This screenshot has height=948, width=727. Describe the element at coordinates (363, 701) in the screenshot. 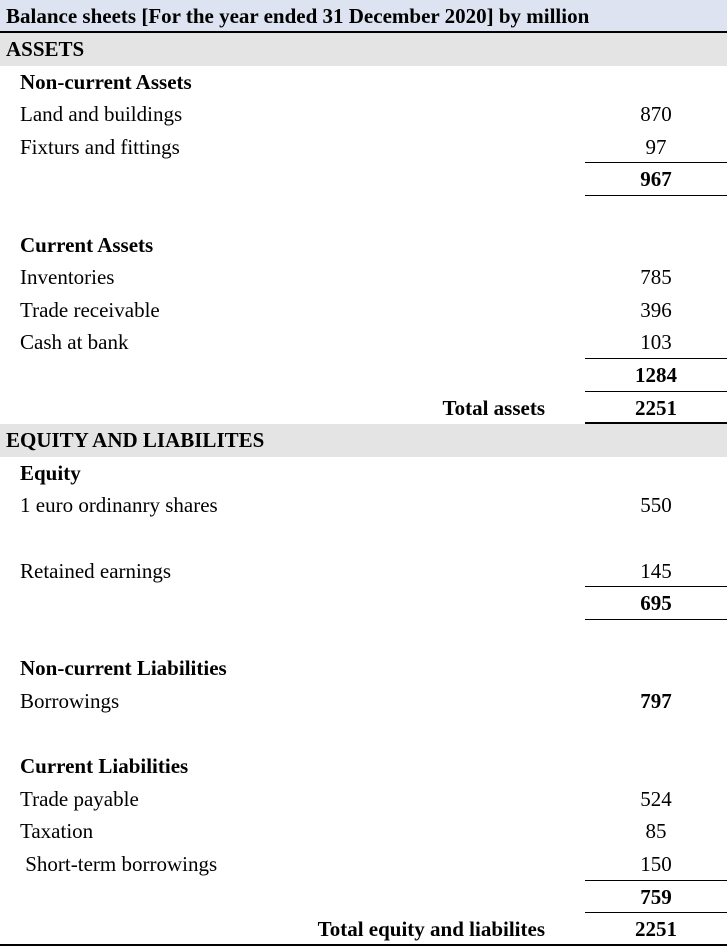

I see `table-row: Borrowings 797` at that location.